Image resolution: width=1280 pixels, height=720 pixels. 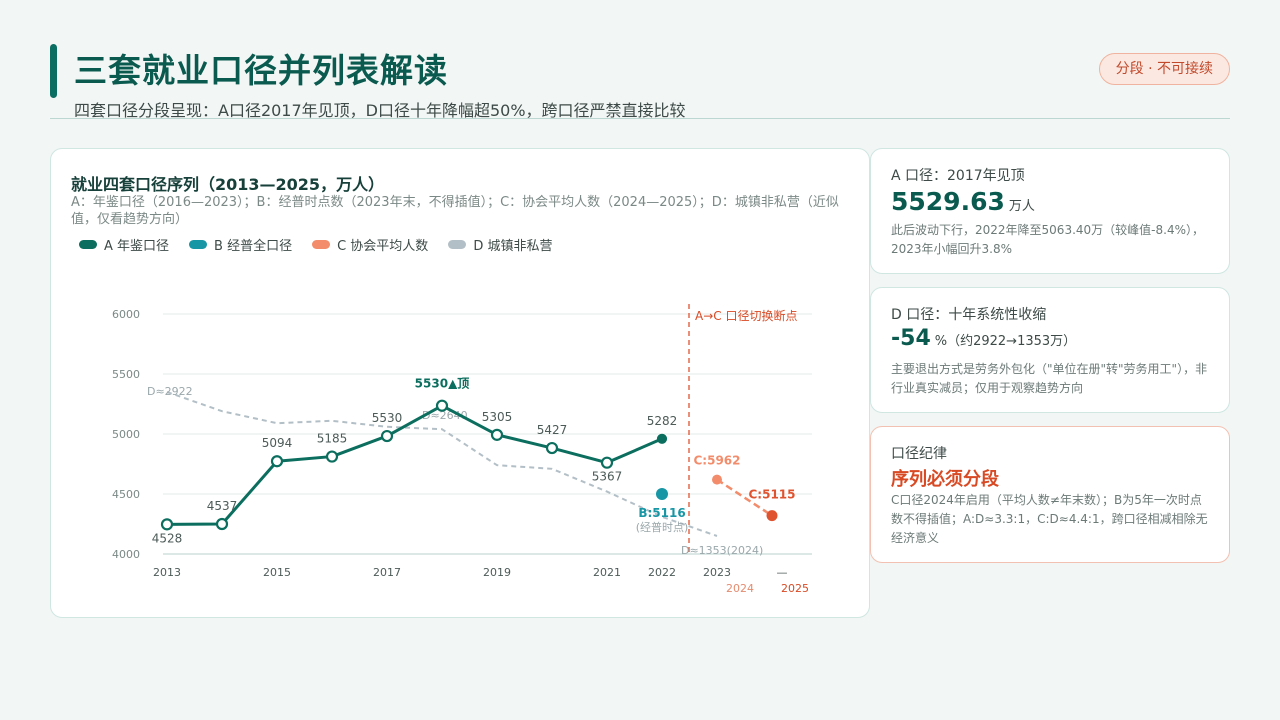 I want to click on x-tick-2: 2017, so click(x=387, y=572).